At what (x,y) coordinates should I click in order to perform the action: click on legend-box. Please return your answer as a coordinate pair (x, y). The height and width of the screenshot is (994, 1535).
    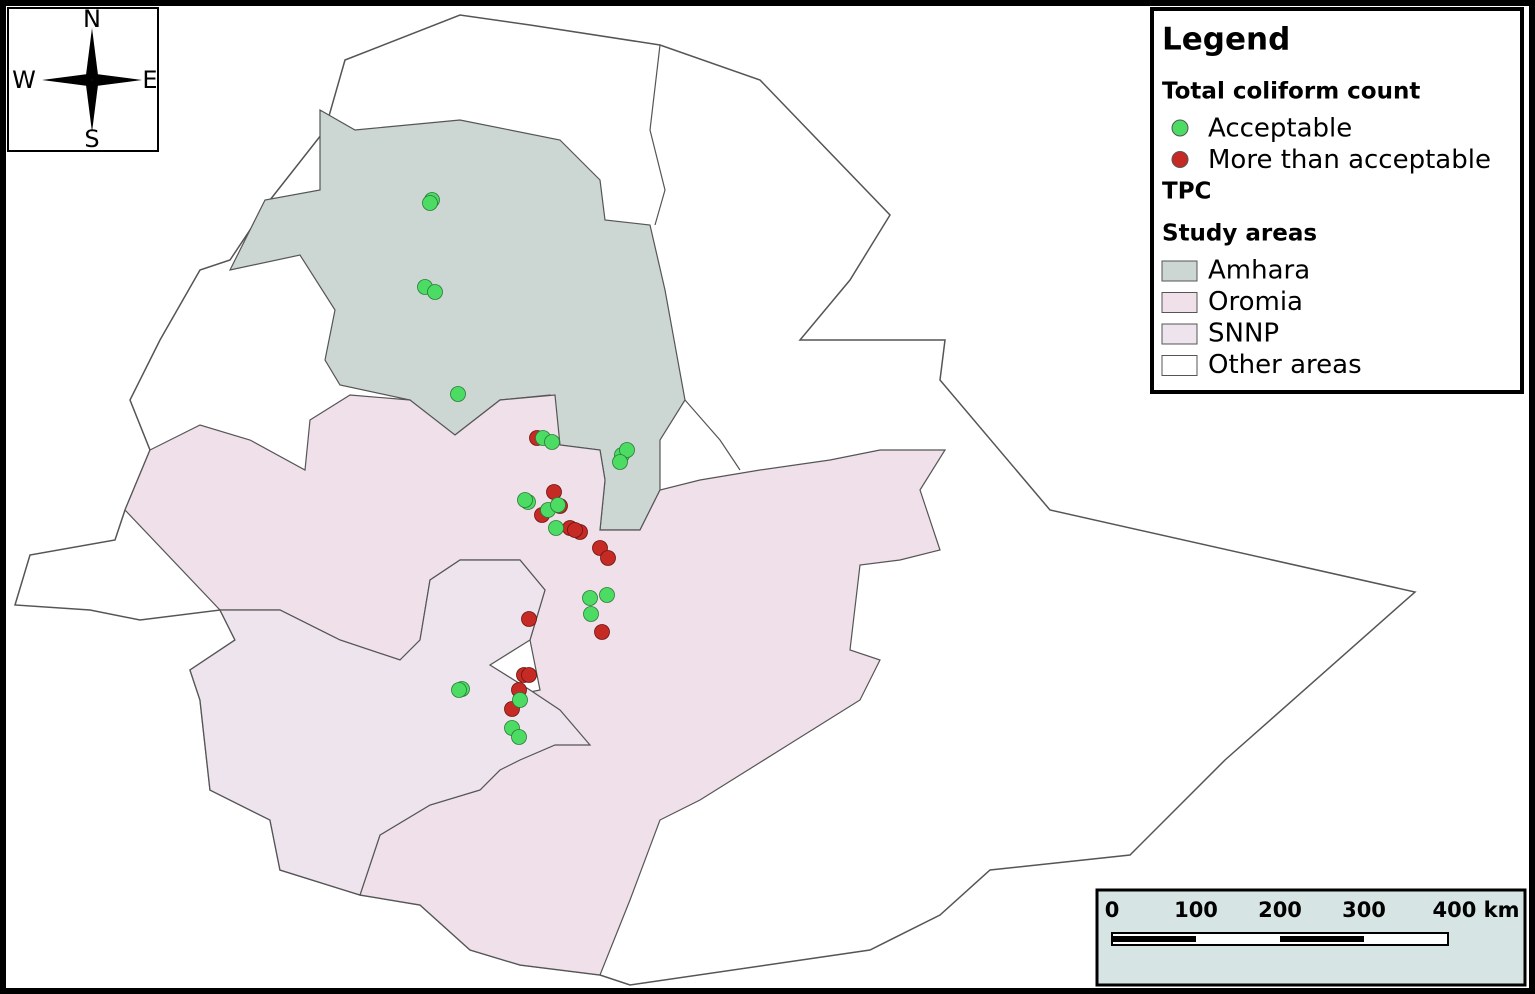
    Looking at the image, I should click on (1337, 200).